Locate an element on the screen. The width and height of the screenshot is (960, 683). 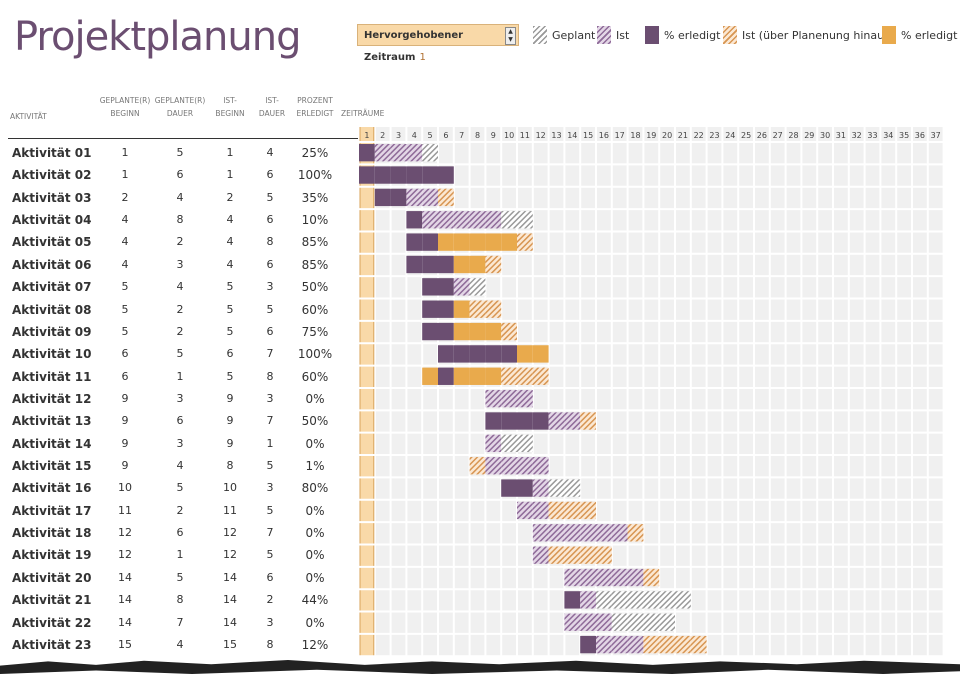
cell-name: Aktivität 21 is located at coordinates (52, 600).